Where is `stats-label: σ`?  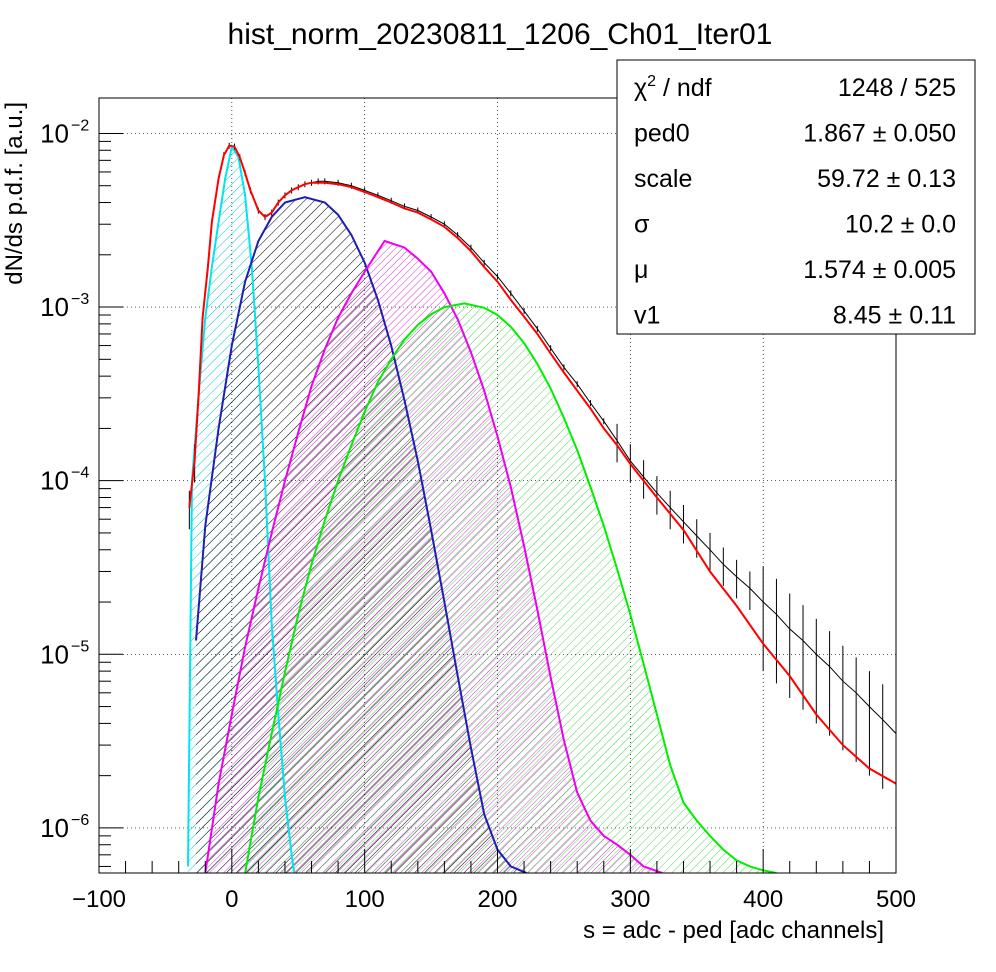
stats-label: σ is located at coordinates (642, 225).